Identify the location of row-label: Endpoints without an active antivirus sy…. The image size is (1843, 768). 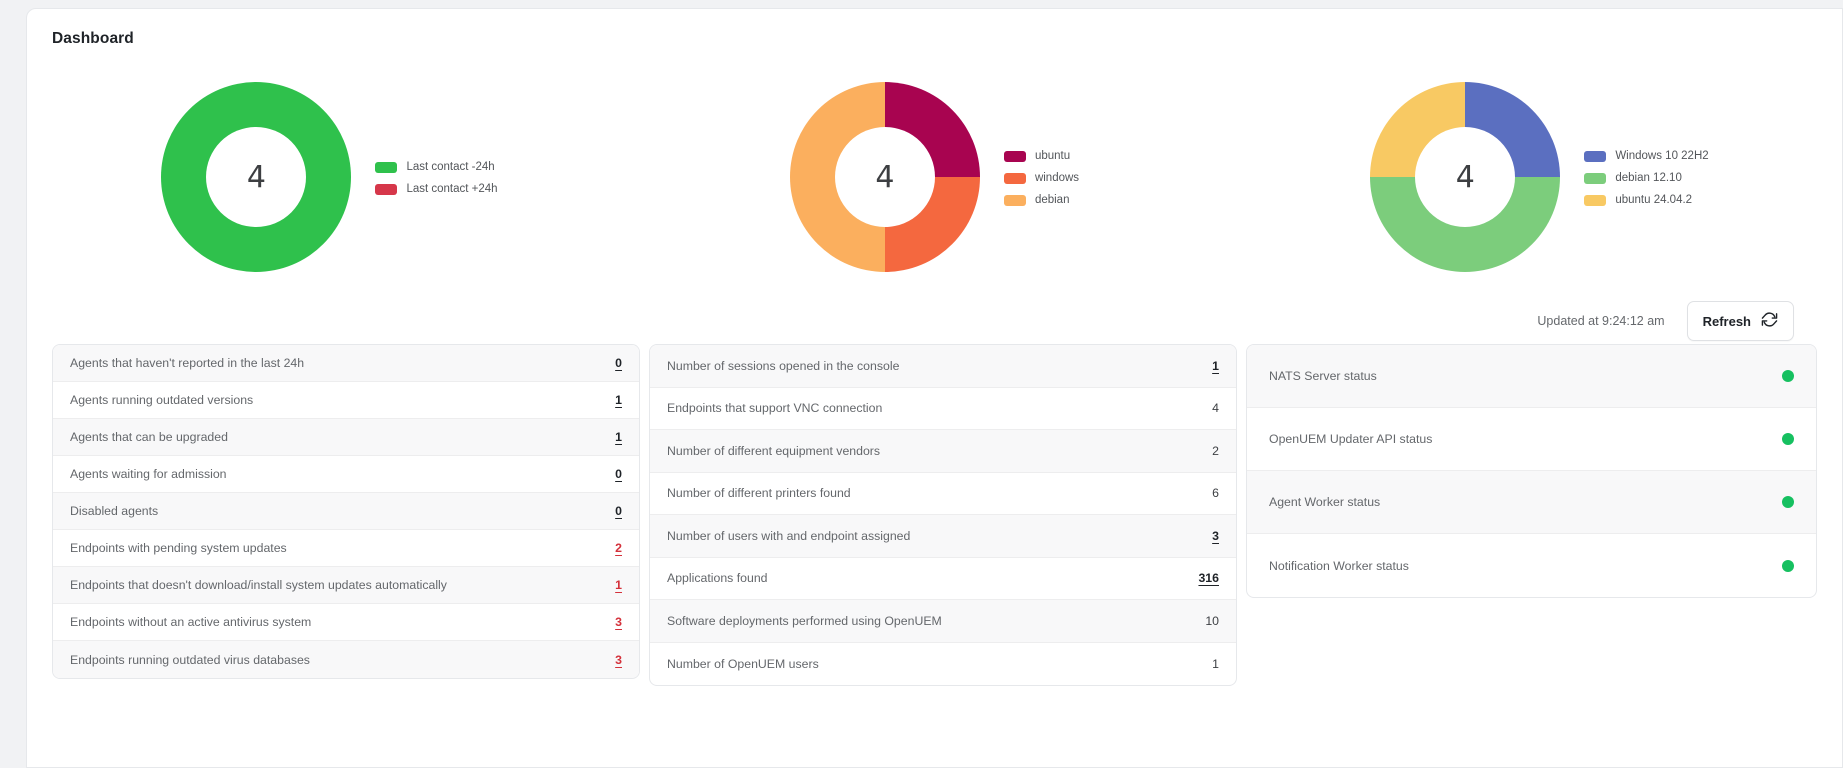
(191, 622).